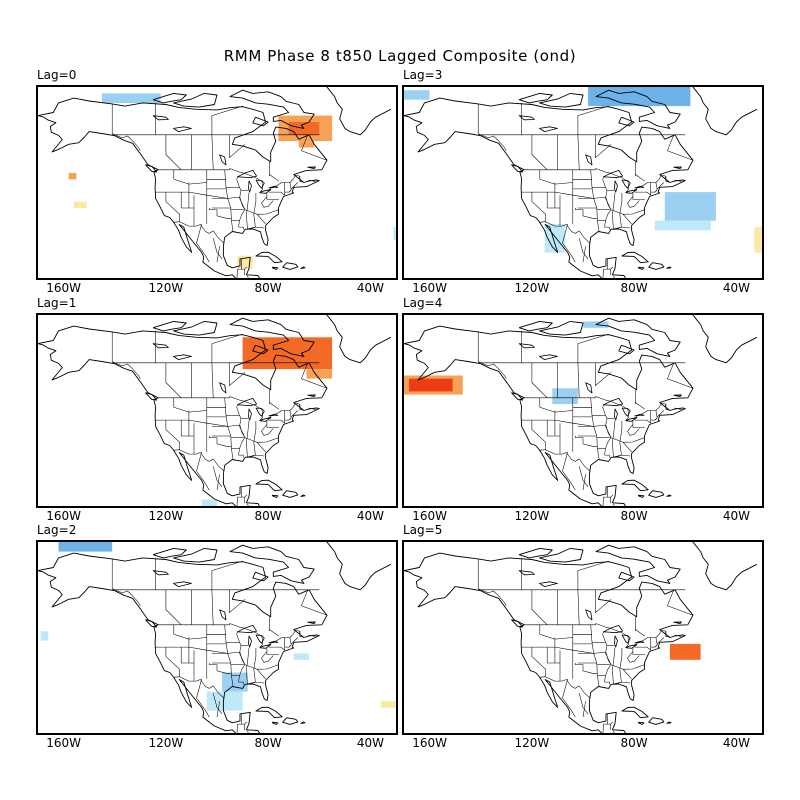 This screenshot has height=800, width=800. I want to click on x-tick-label: 40W, so click(370, 516).